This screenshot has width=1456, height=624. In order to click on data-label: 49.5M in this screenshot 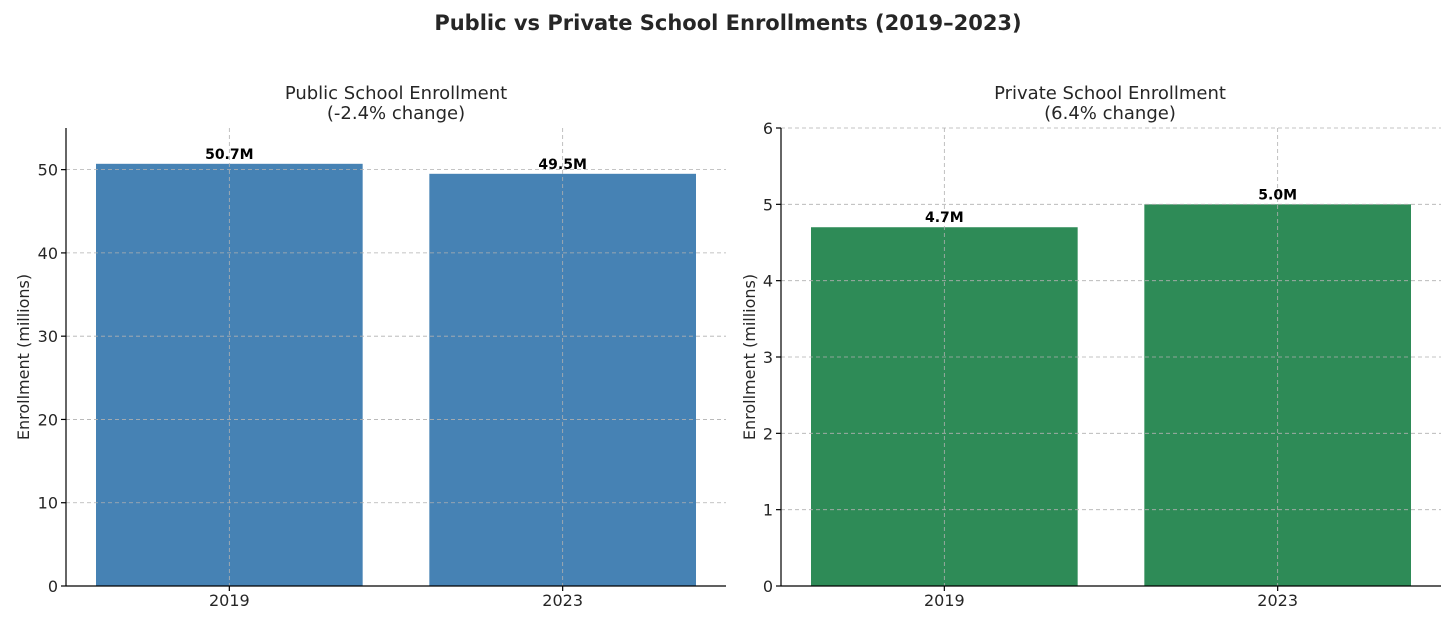, I will do `click(562, 165)`.